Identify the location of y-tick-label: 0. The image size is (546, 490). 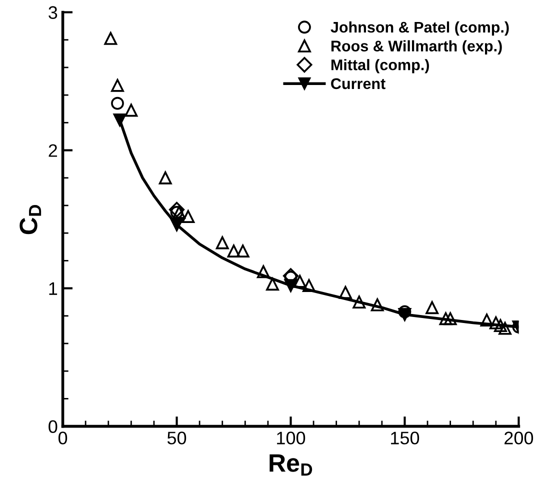
(53, 427).